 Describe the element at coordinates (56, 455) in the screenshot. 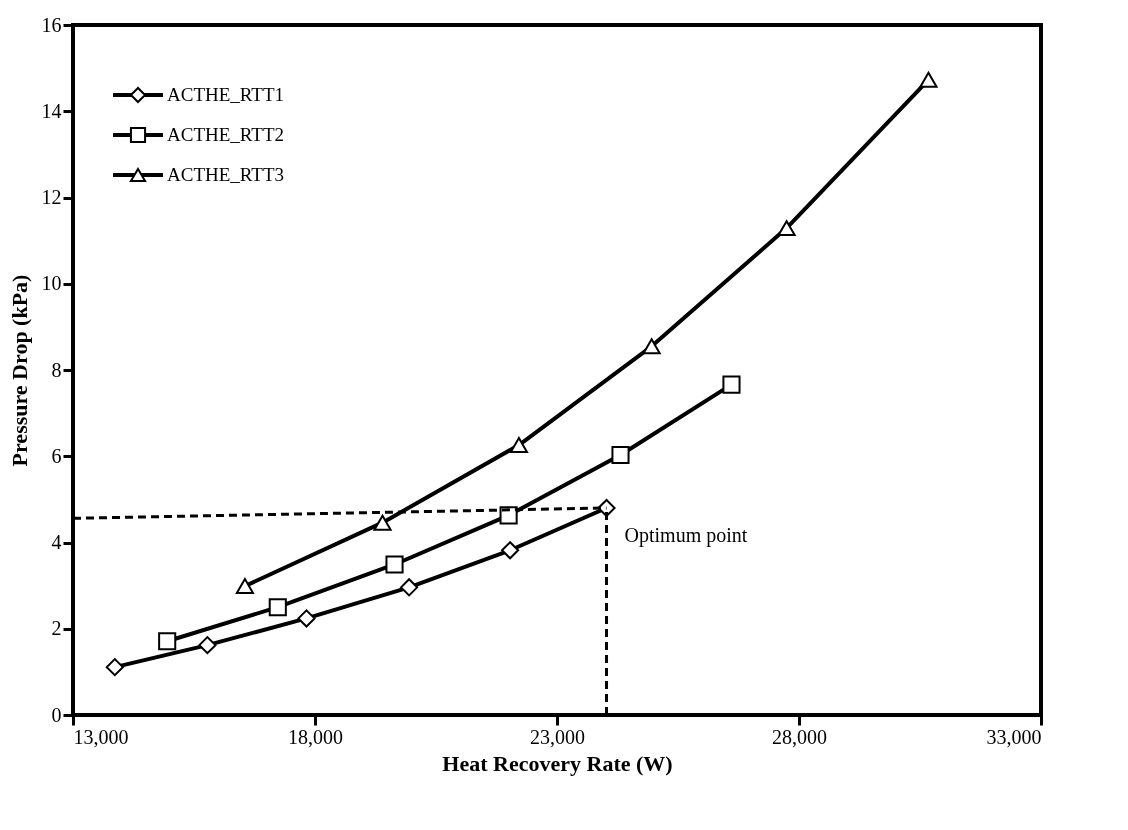

I see `y-tick-label: 6` at that location.